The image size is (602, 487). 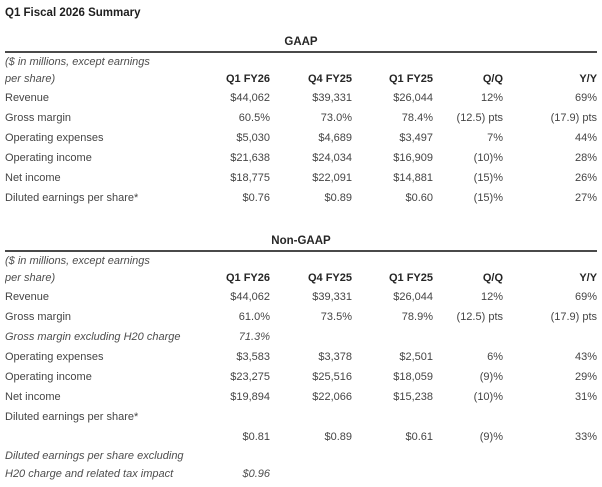 I want to click on cell-value: 44%, so click(x=586, y=138).